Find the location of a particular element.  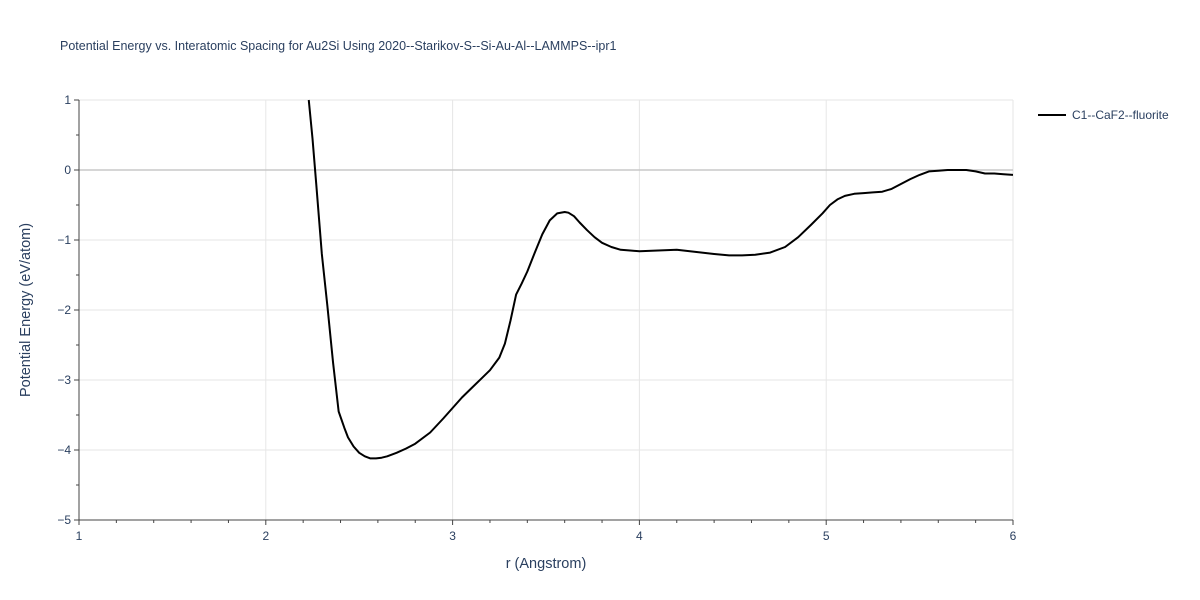

x-tick-label: 6 is located at coordinates (1013, 536).